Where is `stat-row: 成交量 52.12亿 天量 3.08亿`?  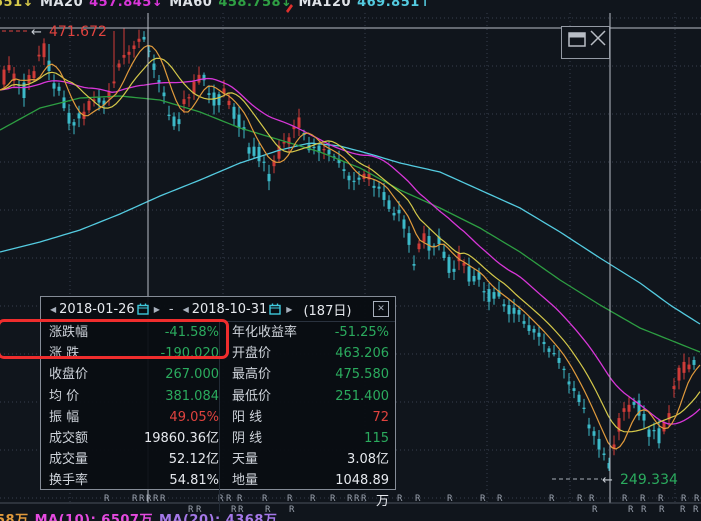
stat-row: 成交量 52.12亿 天量 3.08亿 is located at coordinates (218, 460).